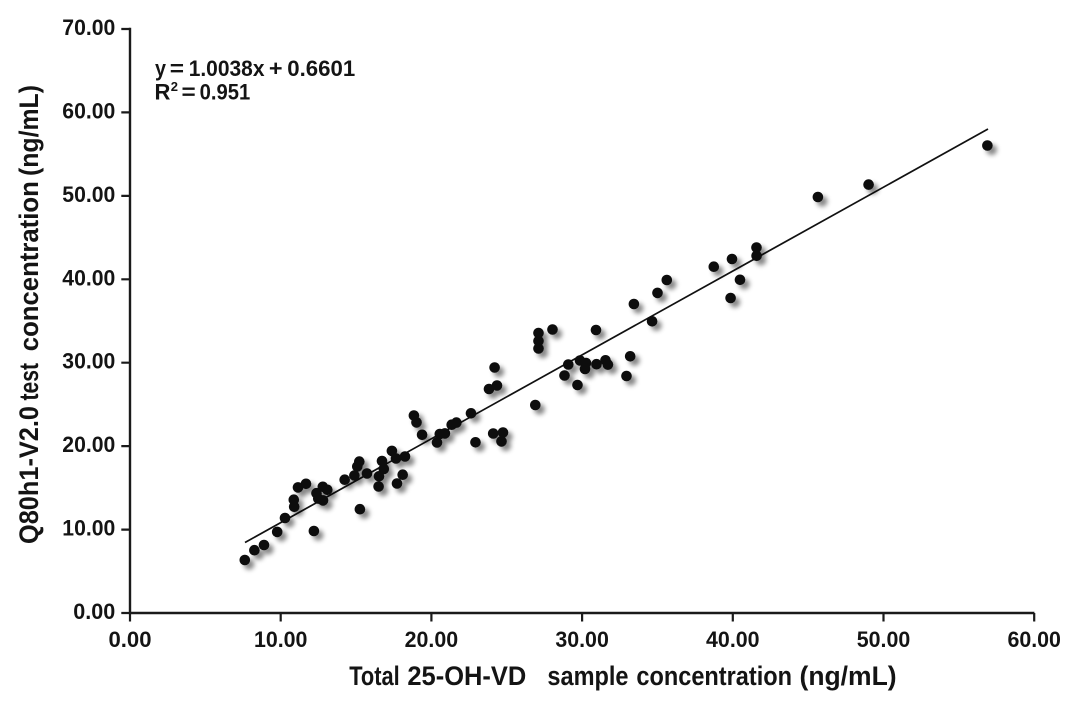 The width and height of the screenshot is (1080, 704). What do you see at coordinates (321, 68) in the screenshot?
I see `svg-text: 0.6601` at bounding box center [321, 68].